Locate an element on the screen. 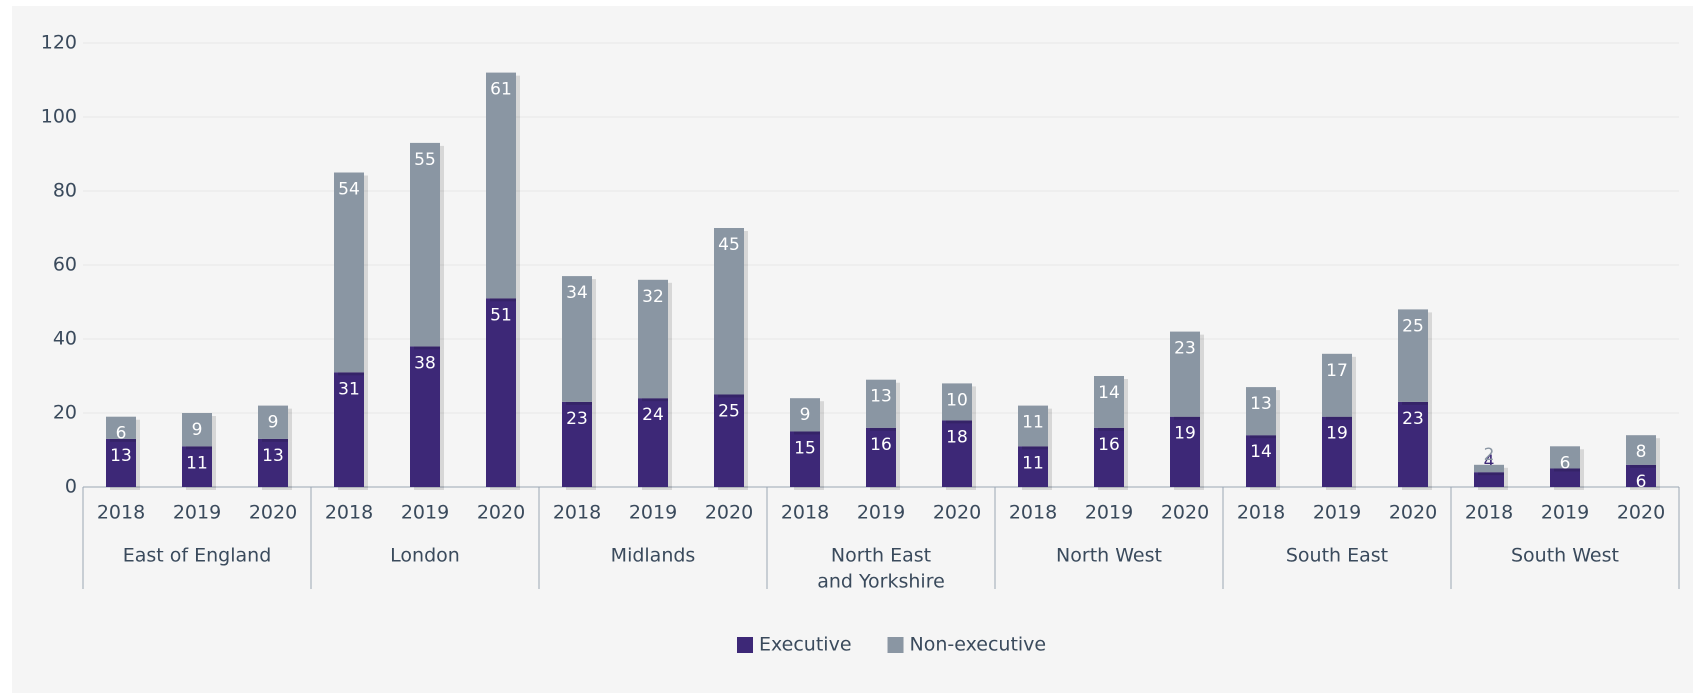 Image resolution: width=1693 pixels, height=693 pixels. value-label: 4 is located at coordinates (1489, 462).